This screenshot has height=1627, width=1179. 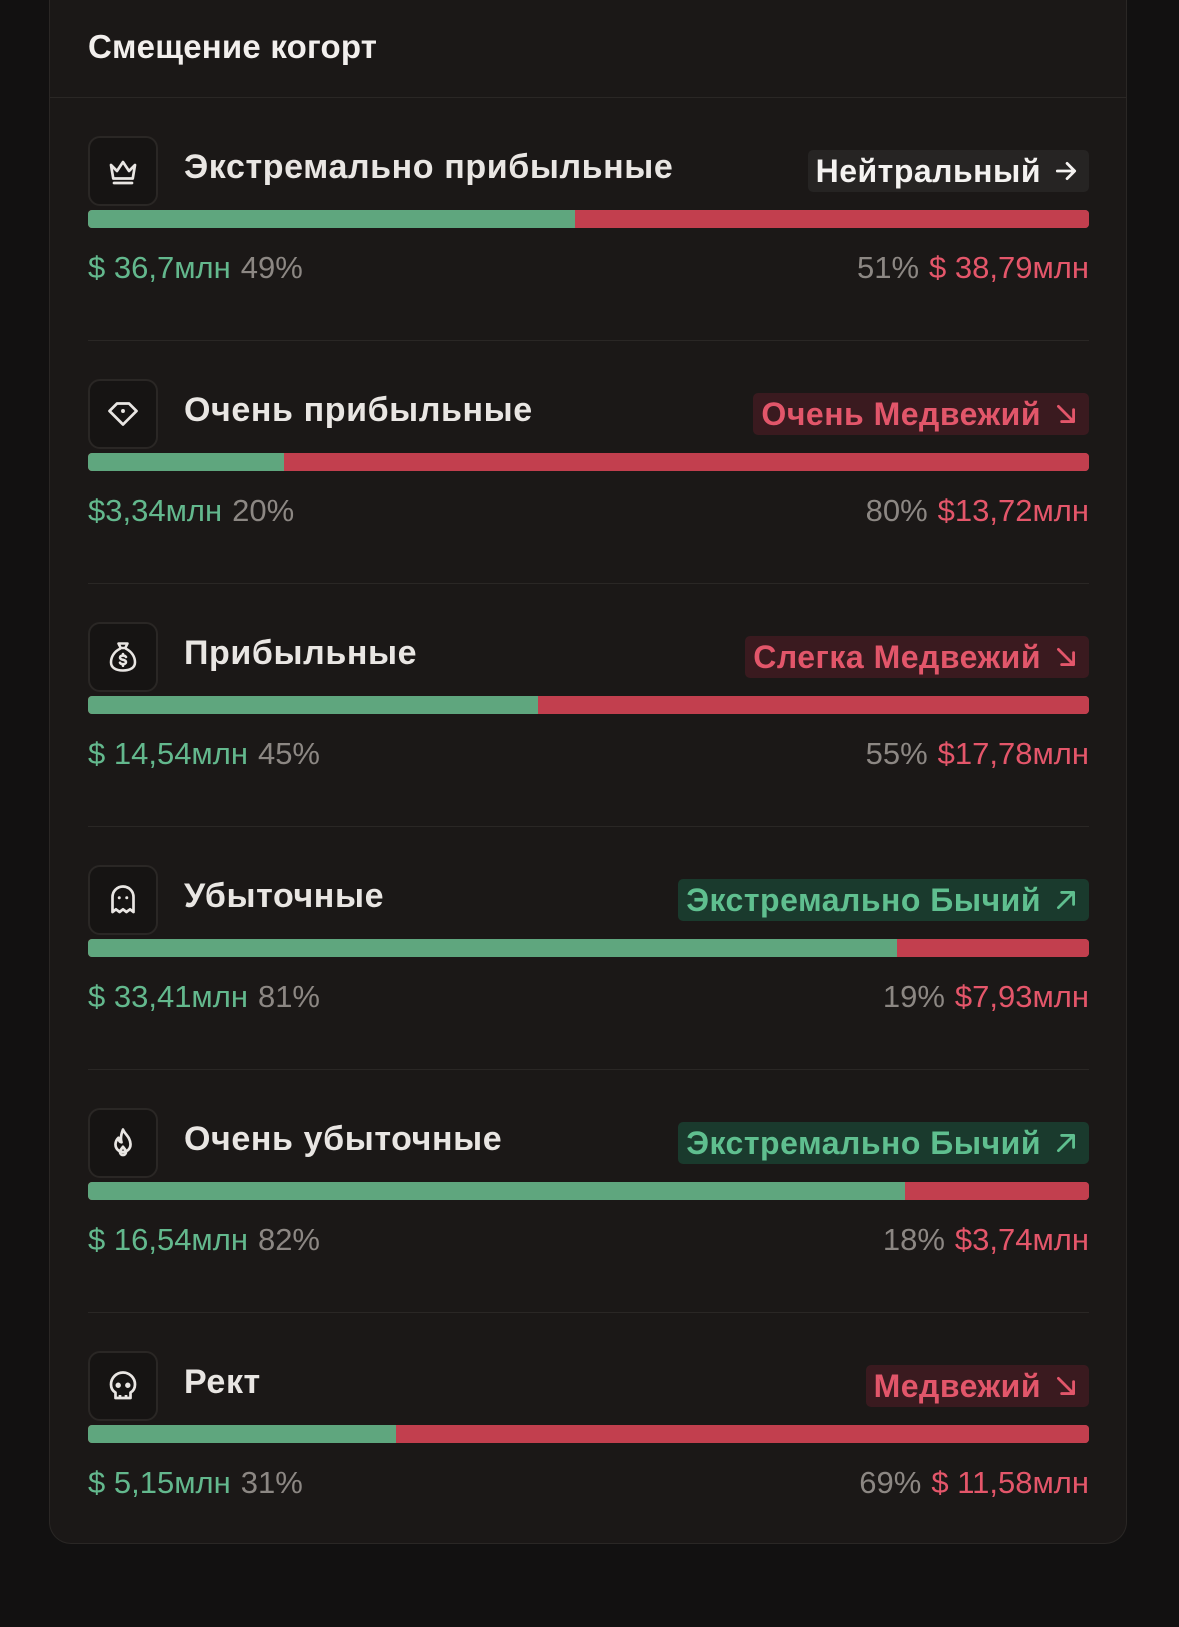 I want to click on cohort-name: Очень убыточные, so click(x=343, y=1139).